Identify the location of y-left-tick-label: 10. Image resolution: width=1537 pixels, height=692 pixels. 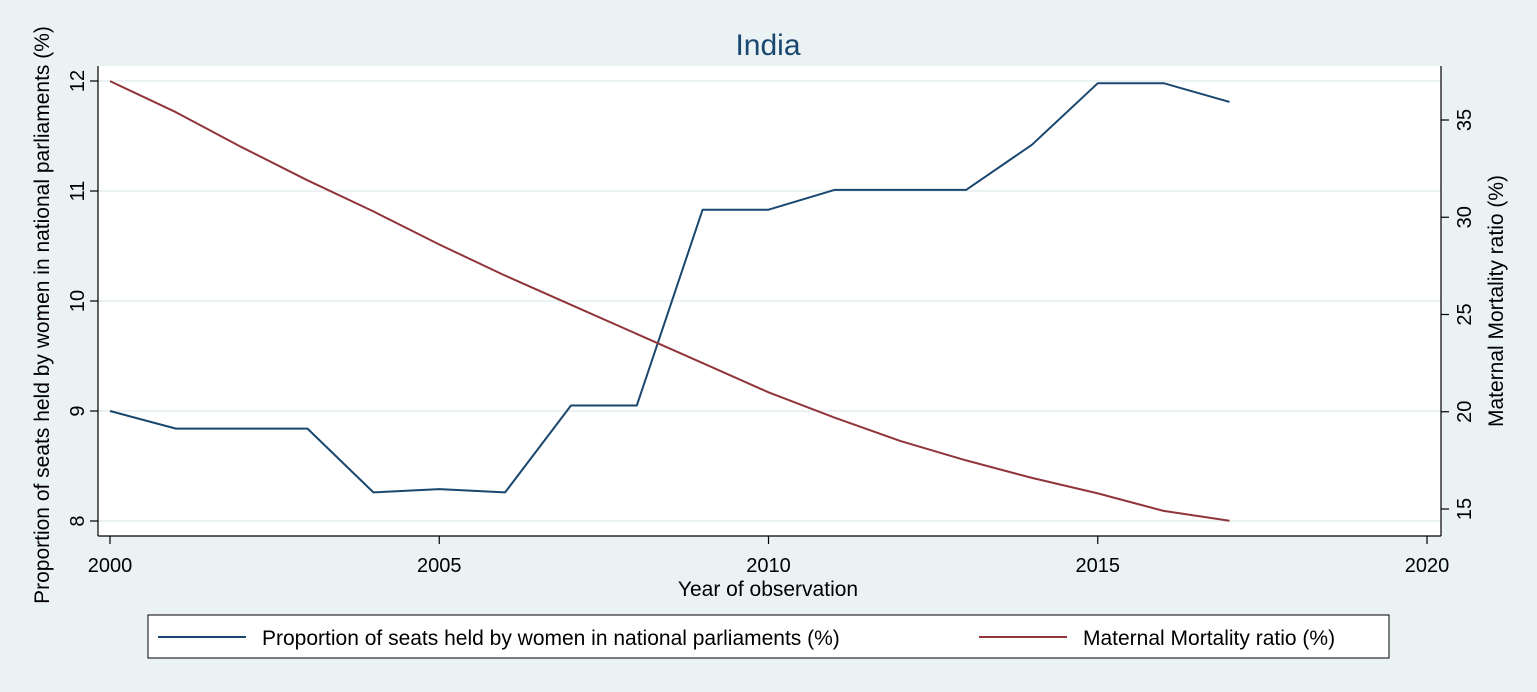
(78, 301).